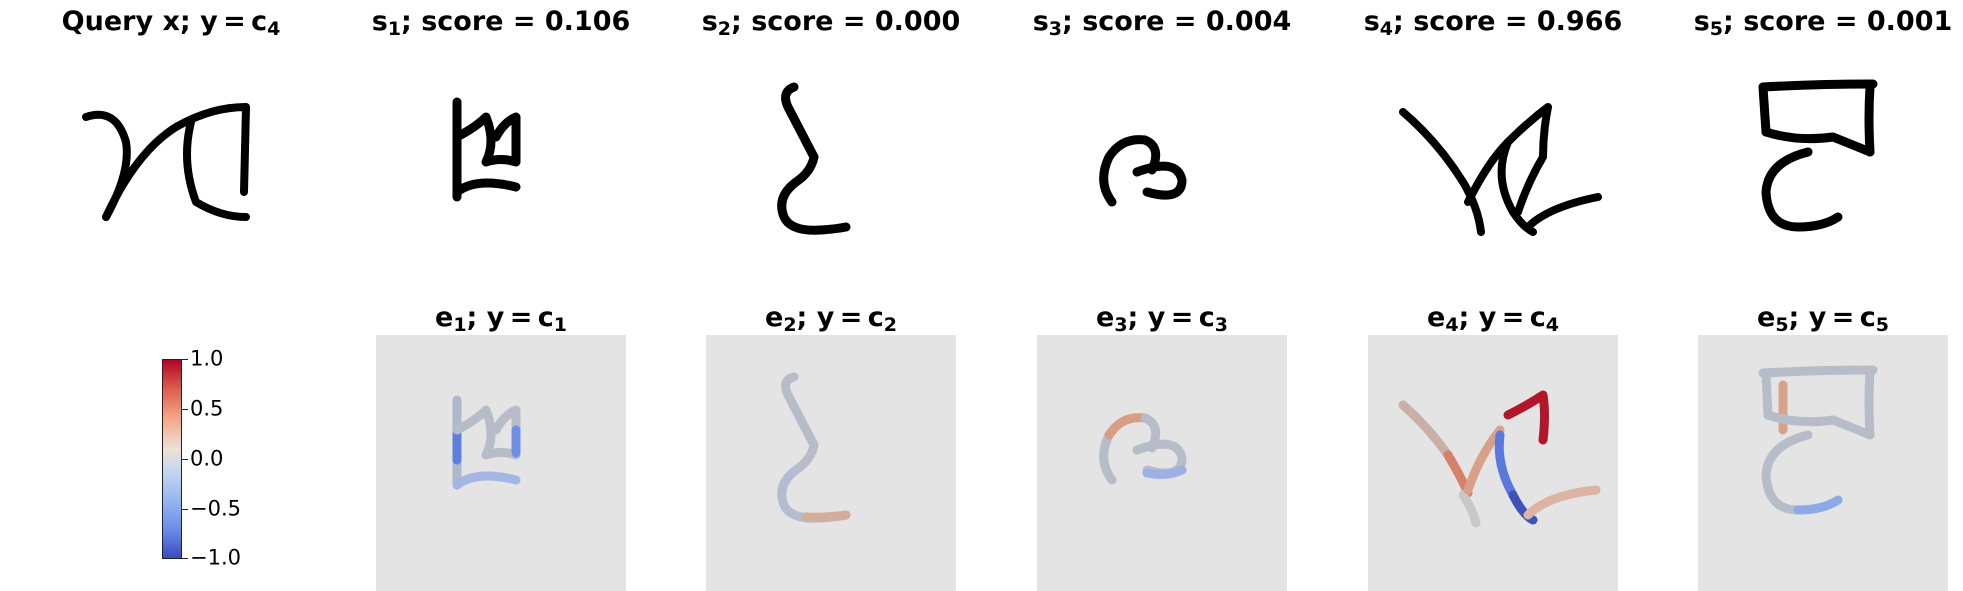 The image size is (1963, 591). Describe the element at coordinates (215, 557) in the screenshot. I see `colorbar-tick-label: −1.0` at that location.